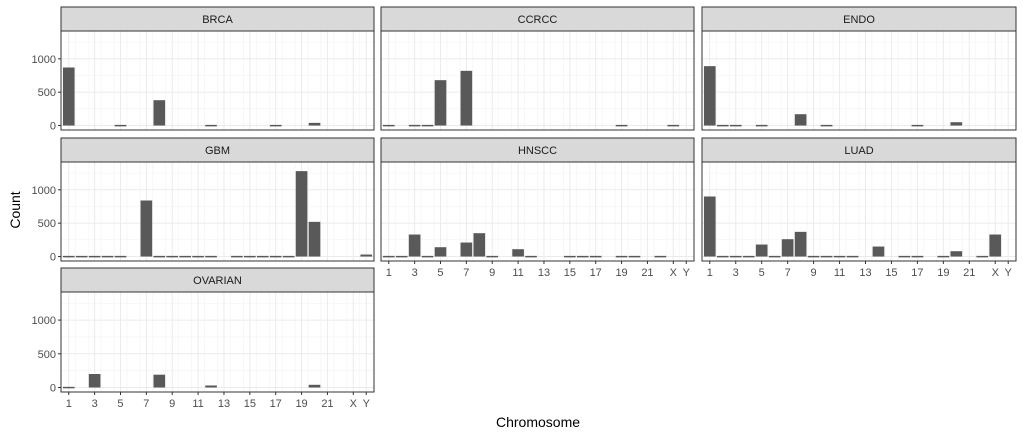 The height and width of the screenshot is (442, 1023). What do you see at coordinates (917, 273) in the screenshot?
I see `x-tick-label: 17` at bounding box center [917, 273].